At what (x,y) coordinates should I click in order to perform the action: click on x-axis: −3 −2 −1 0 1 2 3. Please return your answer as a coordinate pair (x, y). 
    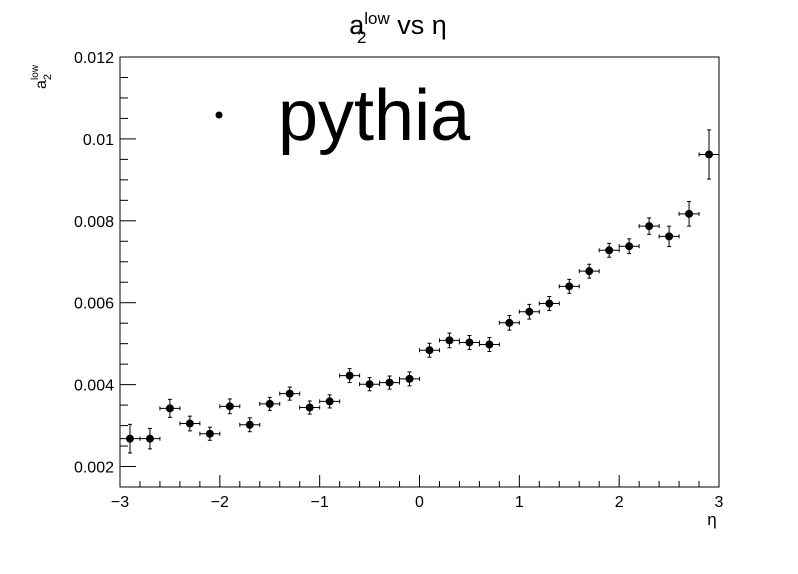
    Looking at the image, I should click on (417, 493).